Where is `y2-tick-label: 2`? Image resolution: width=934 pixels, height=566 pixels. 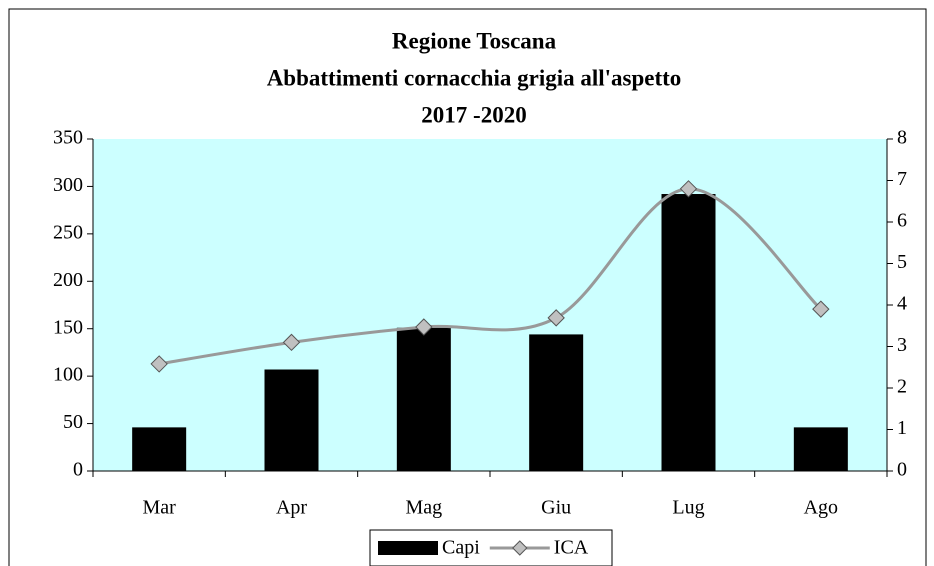 y2-tick-label: 2 is located at coordinates (902, 387).